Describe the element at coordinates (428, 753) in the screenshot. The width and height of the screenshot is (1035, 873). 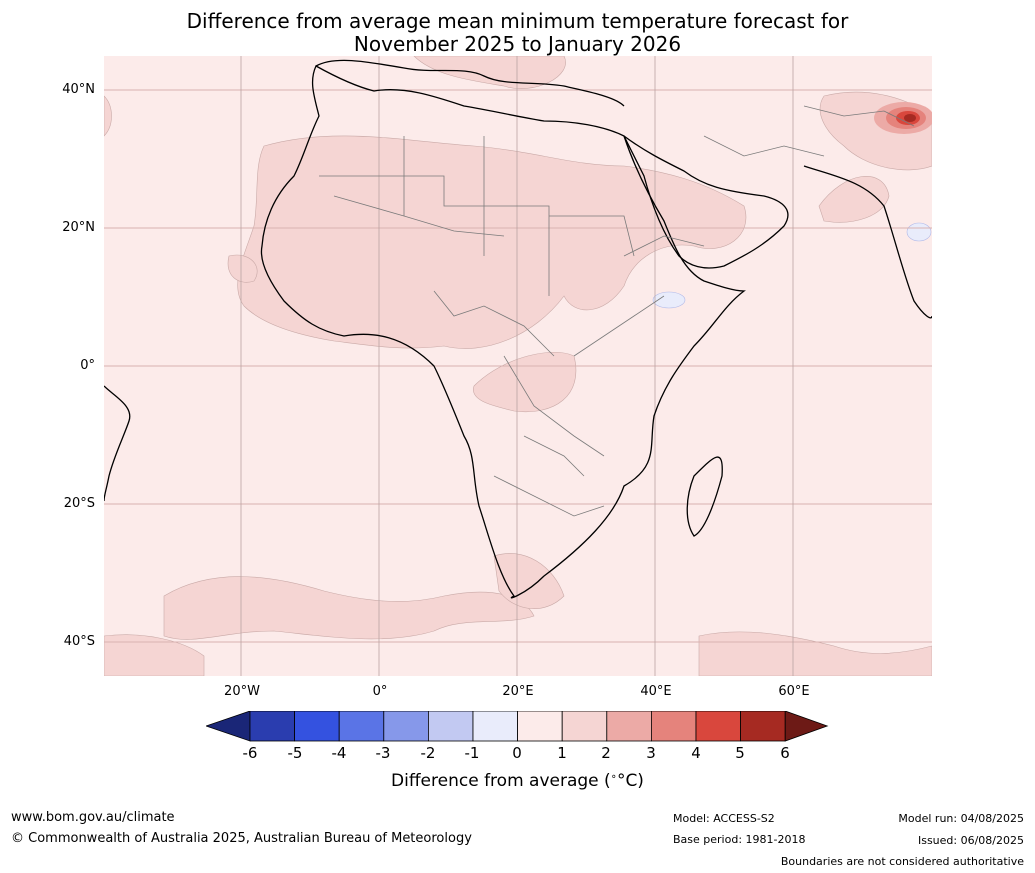
I see `colorbar-tick: -2` at that location.